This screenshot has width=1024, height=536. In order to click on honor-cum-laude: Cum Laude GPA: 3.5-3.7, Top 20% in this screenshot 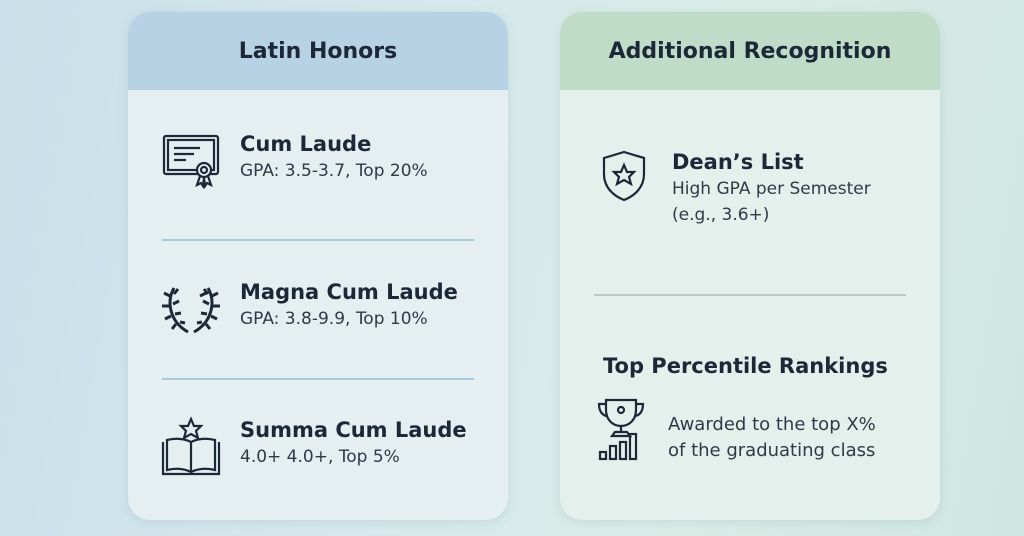, I will do `click(294, 161)`.